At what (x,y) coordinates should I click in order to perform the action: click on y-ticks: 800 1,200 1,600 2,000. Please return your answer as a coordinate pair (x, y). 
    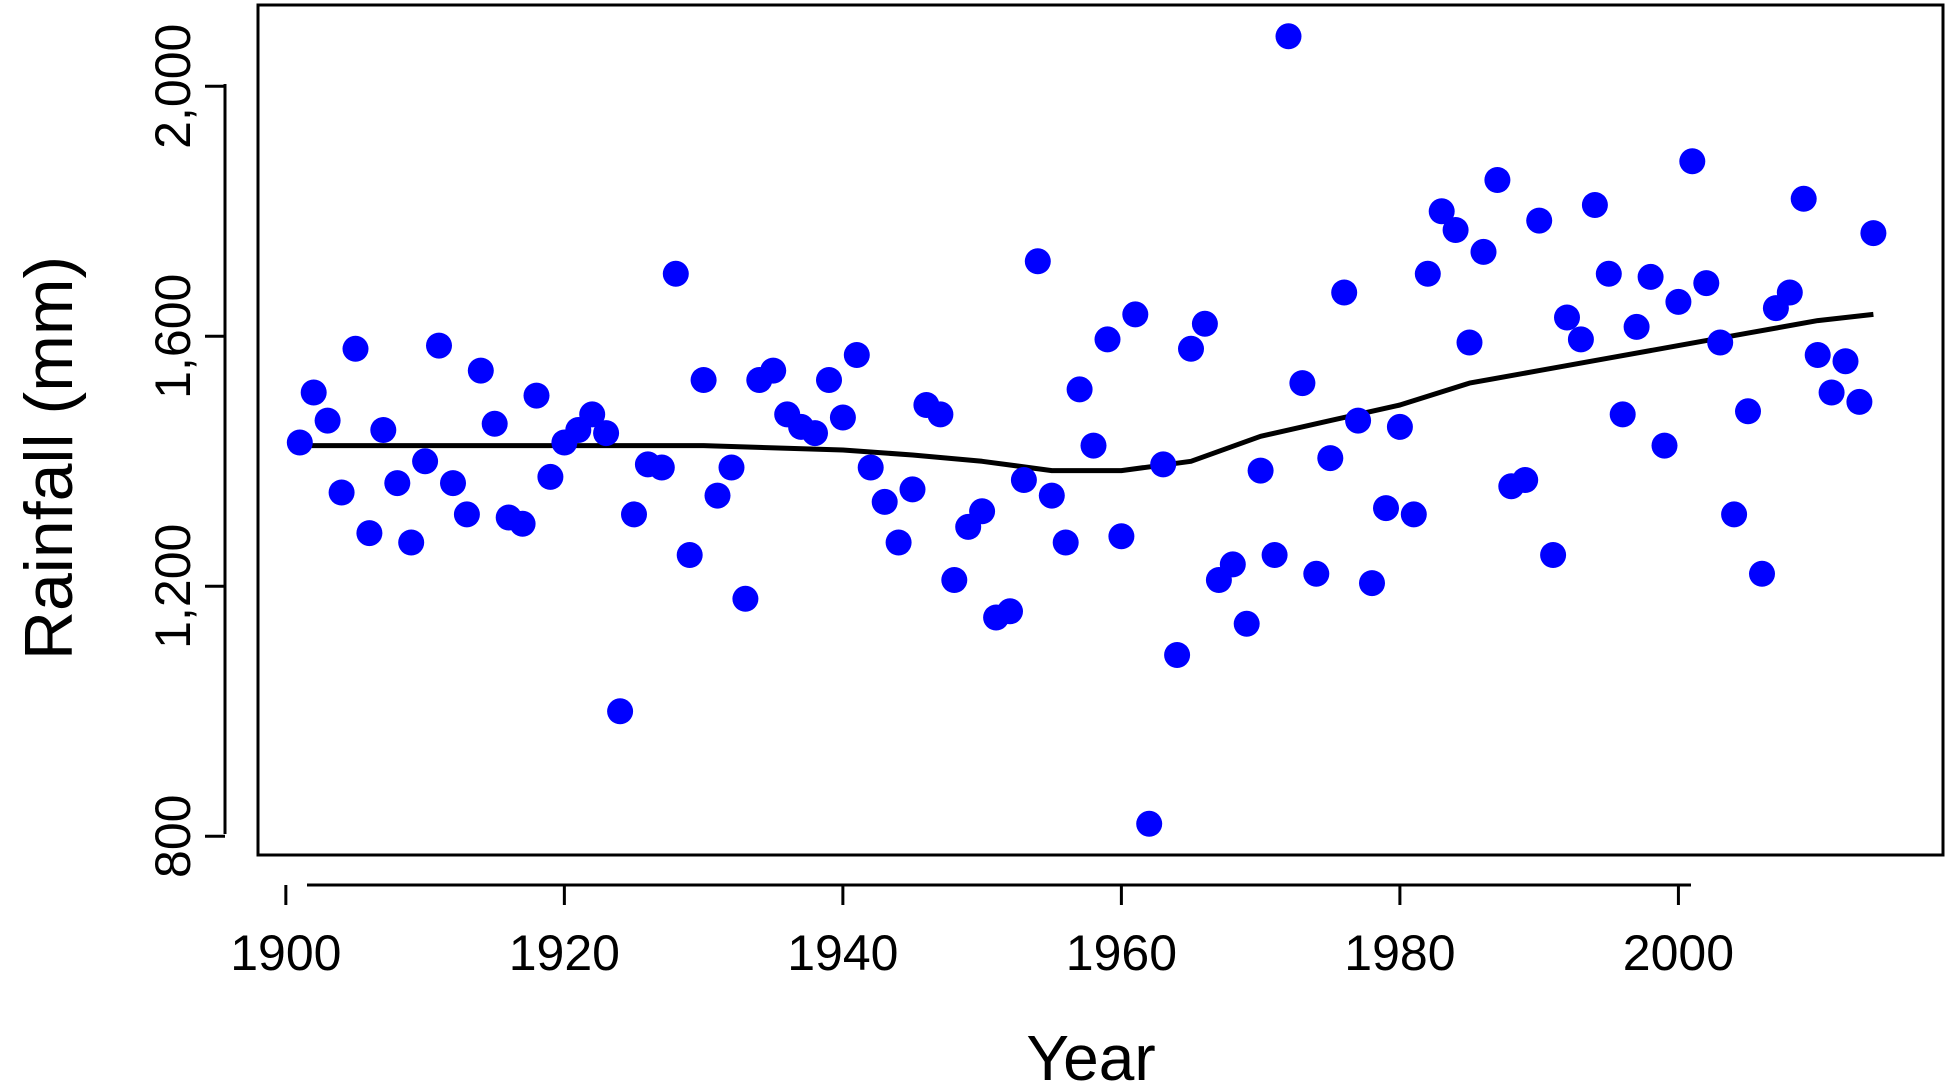
    Looking at the image, I should click on (185, 451).